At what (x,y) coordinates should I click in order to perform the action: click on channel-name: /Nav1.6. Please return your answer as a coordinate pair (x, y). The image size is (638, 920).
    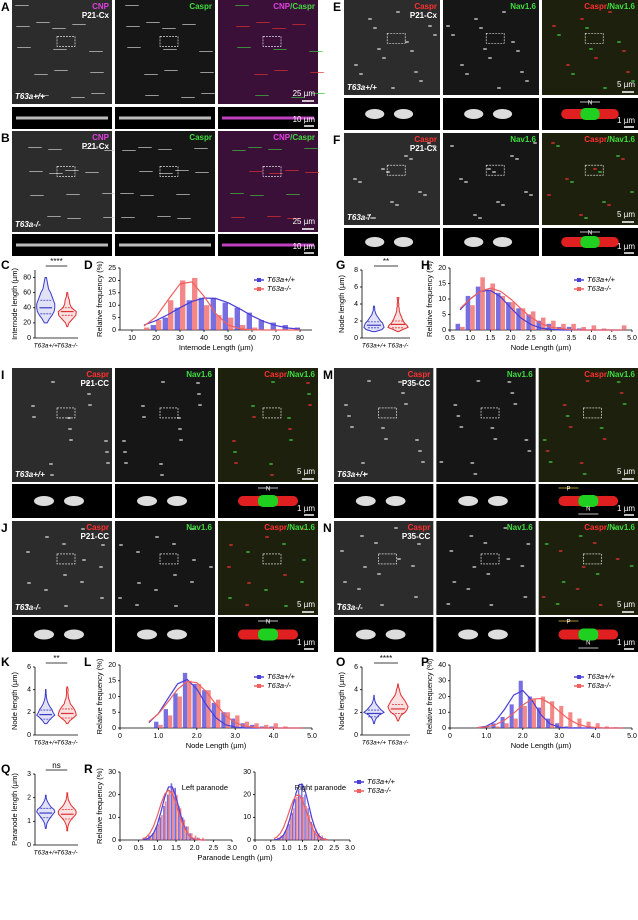
    Looking at the image, I should click on (301, 374).